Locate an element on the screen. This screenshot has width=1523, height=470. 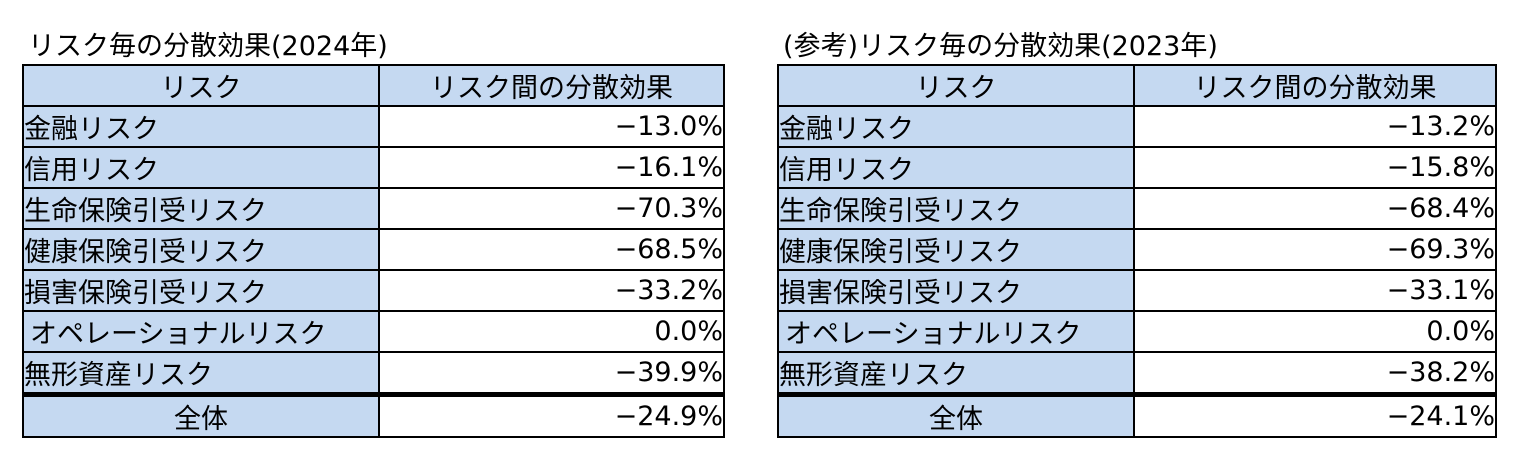
effect-value-cell: −33.1% is located at coordinates (1315, 290).